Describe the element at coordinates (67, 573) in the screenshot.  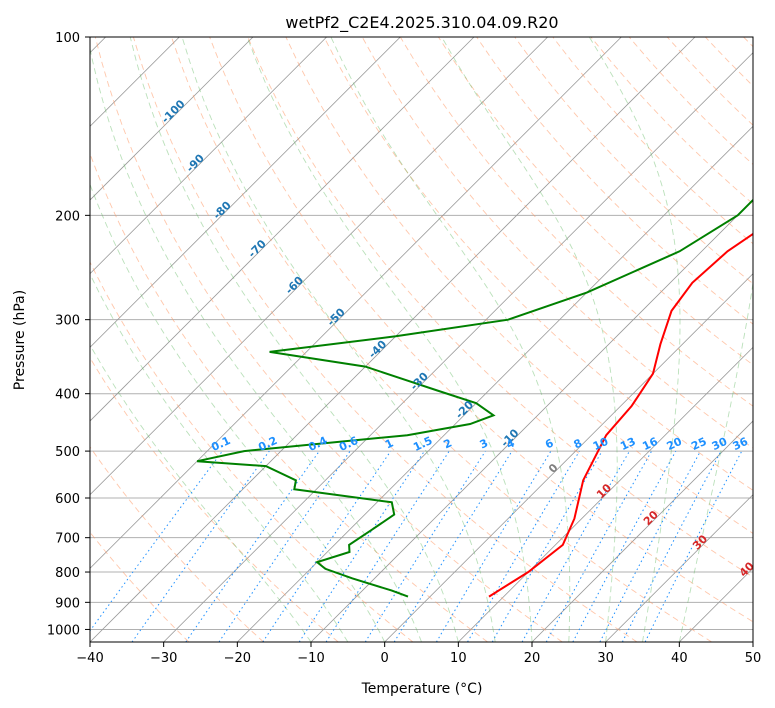
I see `y-tick-label: 800` at that location.